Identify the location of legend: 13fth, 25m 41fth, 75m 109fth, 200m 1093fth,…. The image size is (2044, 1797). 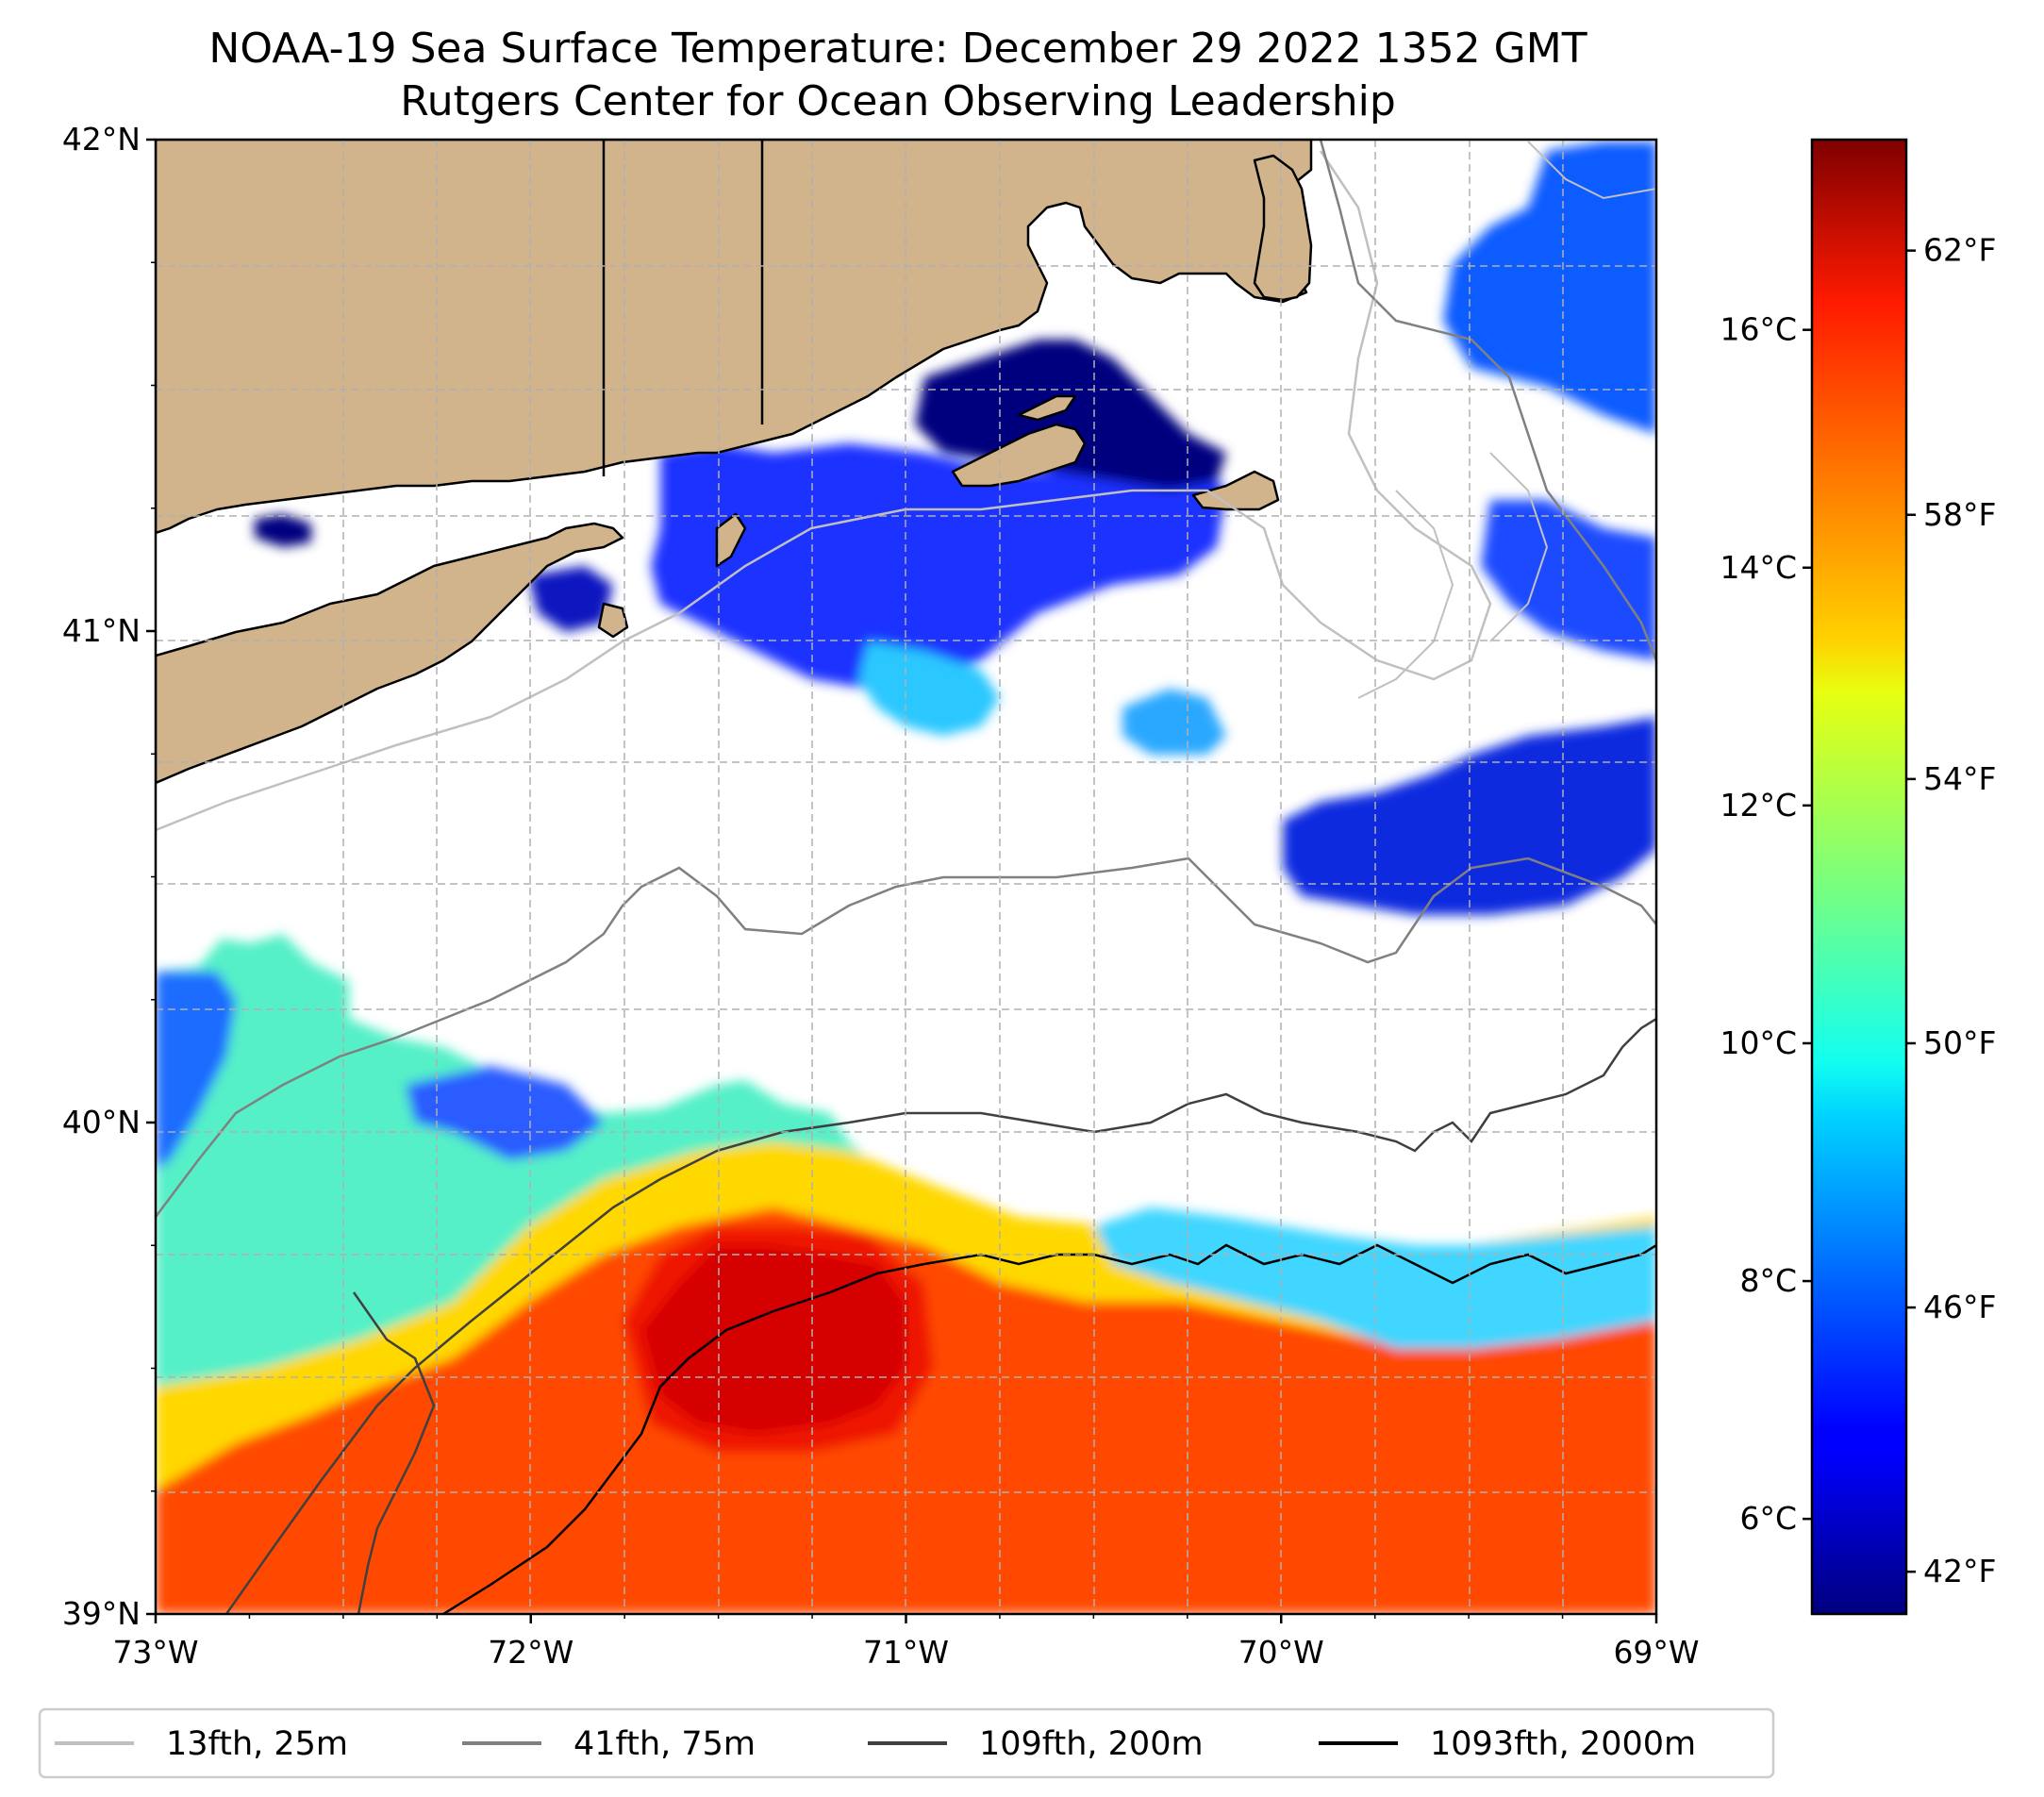
(907, 1743).